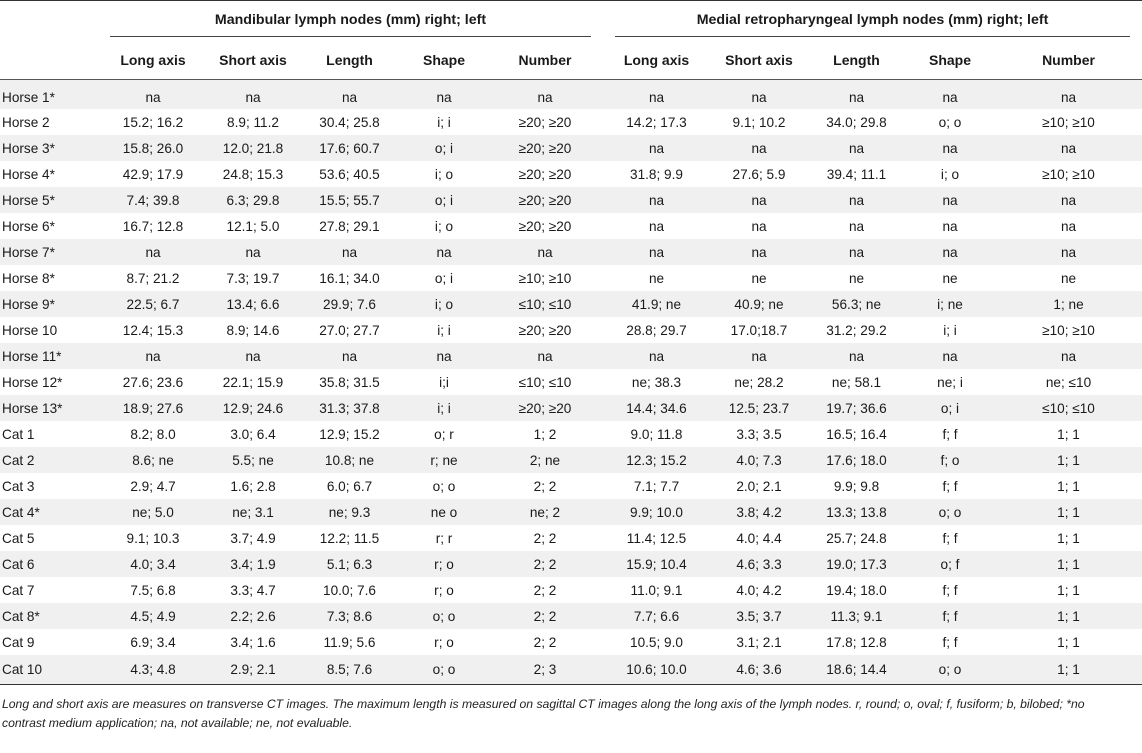 The image size is (1142, 753). Describe the element at coordinates (153, 200) in the screenshot. I see `table-cell: 7.4; 39.8` at that location.